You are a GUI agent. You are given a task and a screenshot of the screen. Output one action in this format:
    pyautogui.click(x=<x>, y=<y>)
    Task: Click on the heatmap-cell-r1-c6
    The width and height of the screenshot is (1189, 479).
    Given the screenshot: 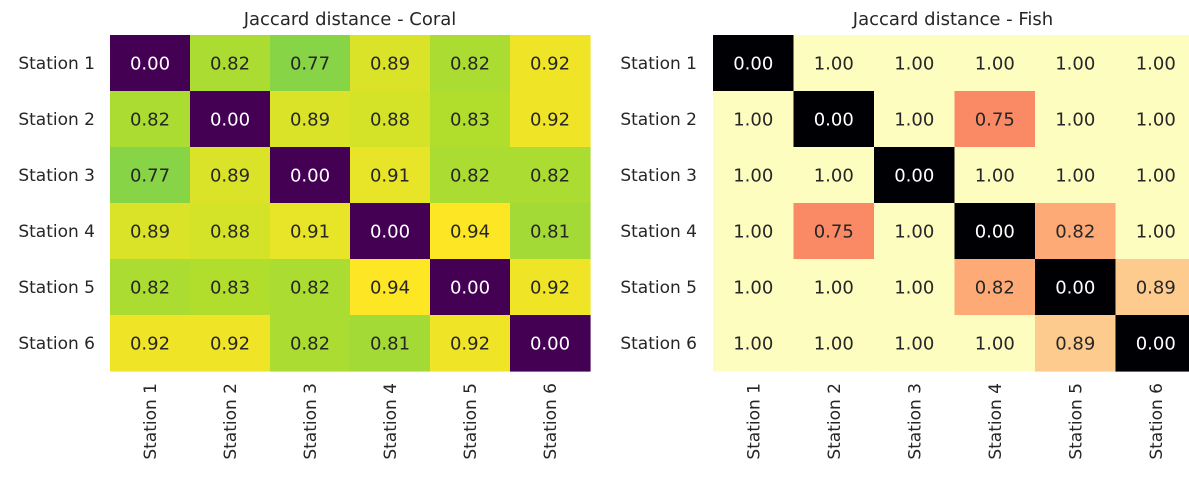 What is the action you would take?
    pyautogui.click(x=550, y=63)
    